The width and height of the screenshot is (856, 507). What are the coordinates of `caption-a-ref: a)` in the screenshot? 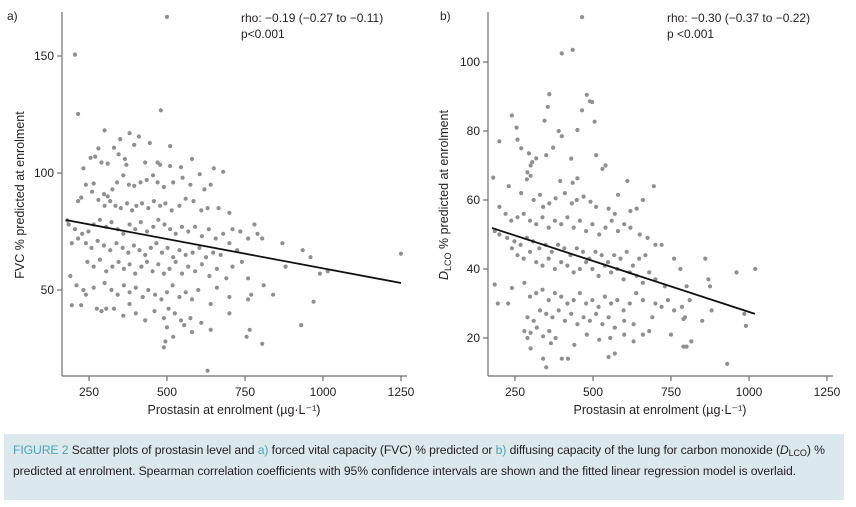 It's located at (263, 450).